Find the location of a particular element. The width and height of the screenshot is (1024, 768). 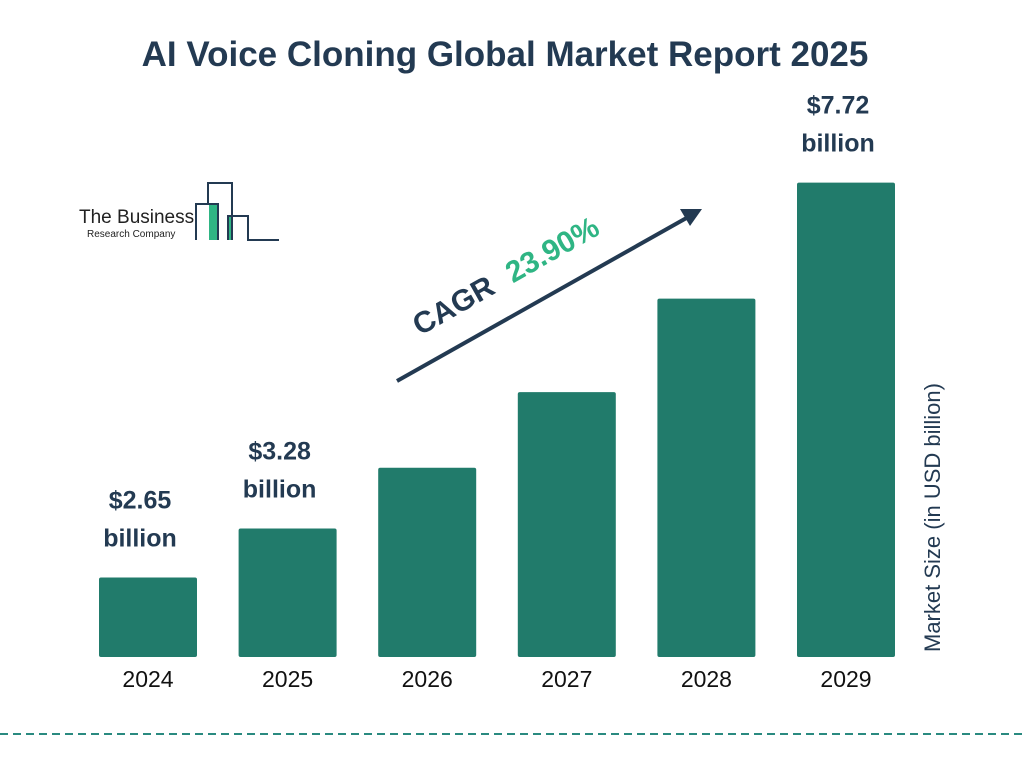

bar-2029 is located at coordinates (846, 420).